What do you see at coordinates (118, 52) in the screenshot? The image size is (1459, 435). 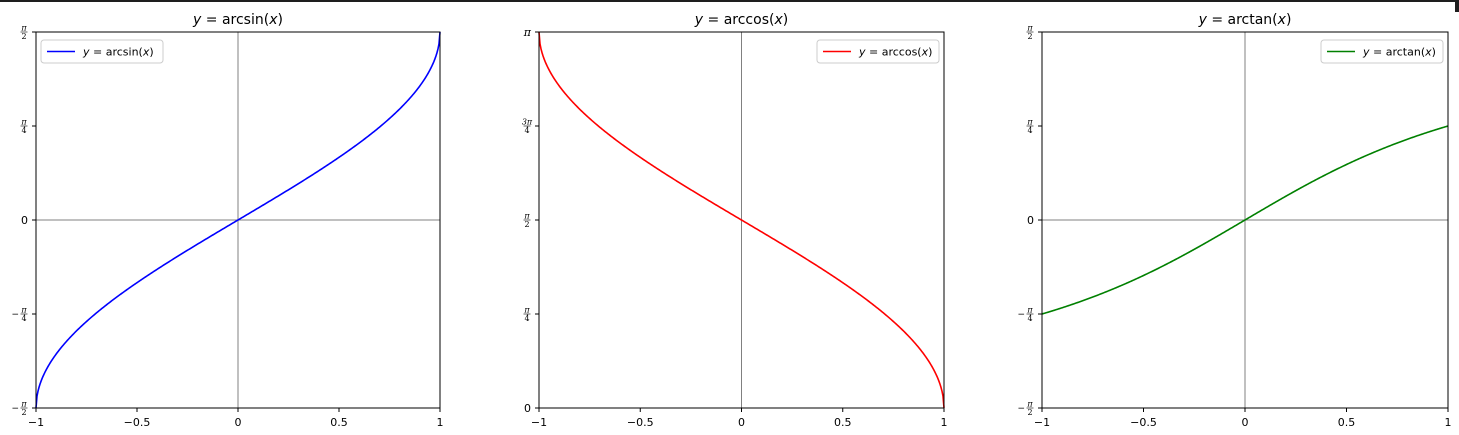 I see `legend-label: y = arcsin(x)` at bounding box center [118, 52].